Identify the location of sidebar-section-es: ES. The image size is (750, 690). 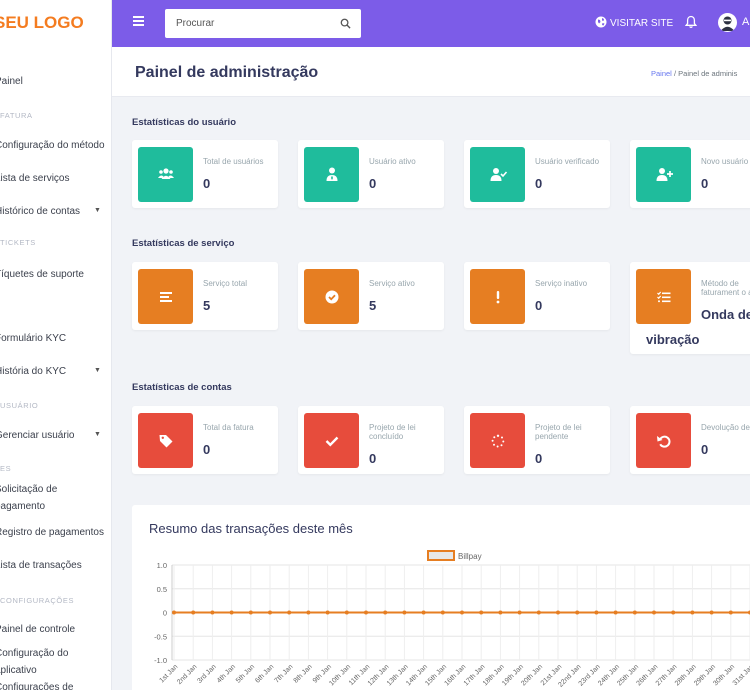
(6, 468).